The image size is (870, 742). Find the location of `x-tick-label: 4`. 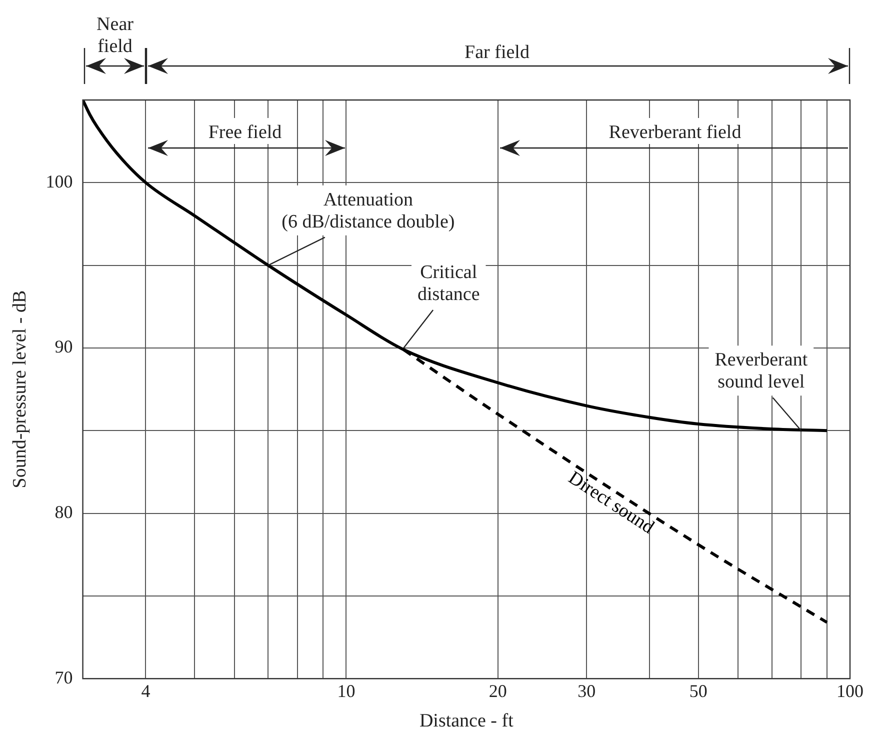

x-tick-label: 4 is located at coordinates (145, 691).